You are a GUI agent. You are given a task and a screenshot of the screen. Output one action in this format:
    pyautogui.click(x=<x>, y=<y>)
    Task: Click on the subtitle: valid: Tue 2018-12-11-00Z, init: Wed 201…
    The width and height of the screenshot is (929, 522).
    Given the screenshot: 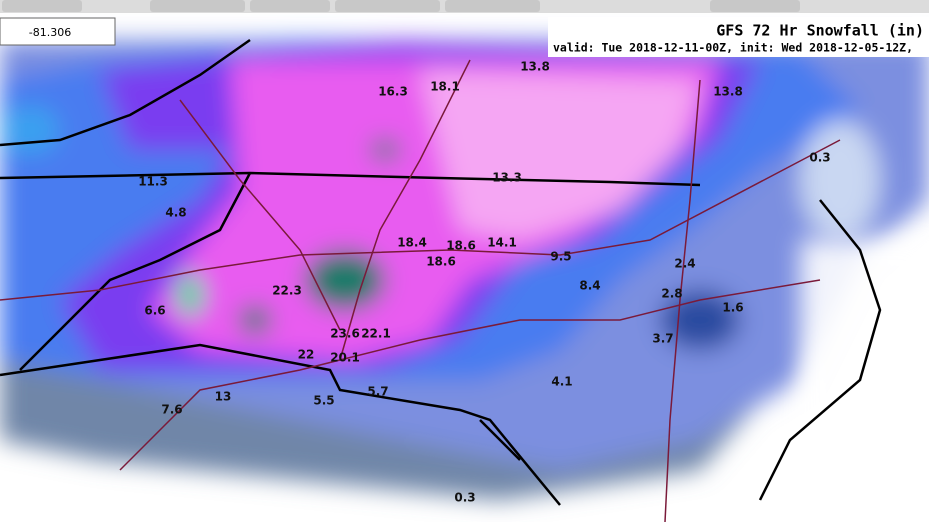 What is the action you would take?
    pyautogui.click(x=733, y=48)
    